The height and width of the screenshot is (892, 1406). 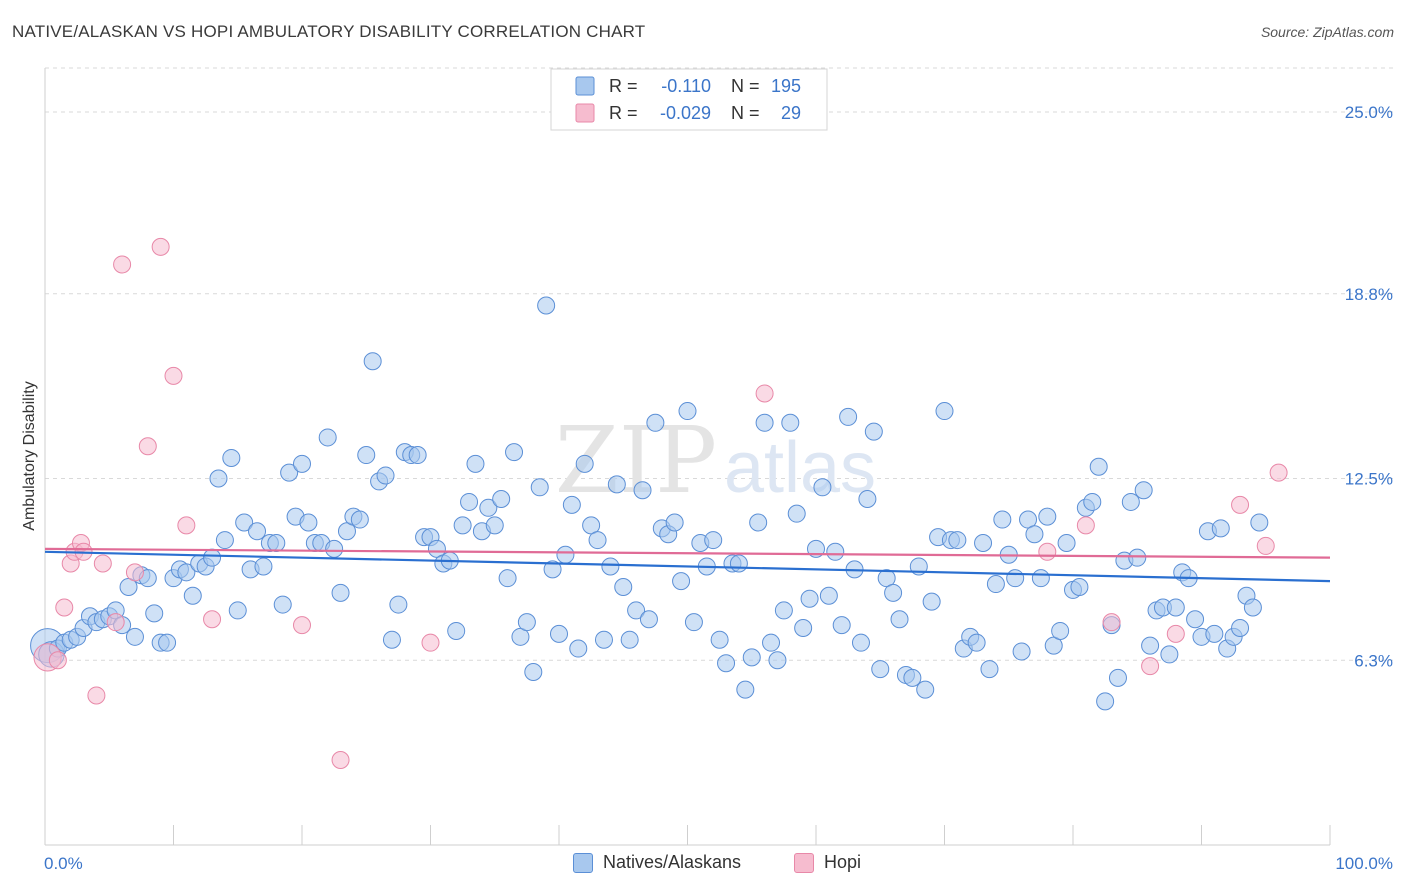 I want to click on hopi-trend-line, so click(x=687, y=553).